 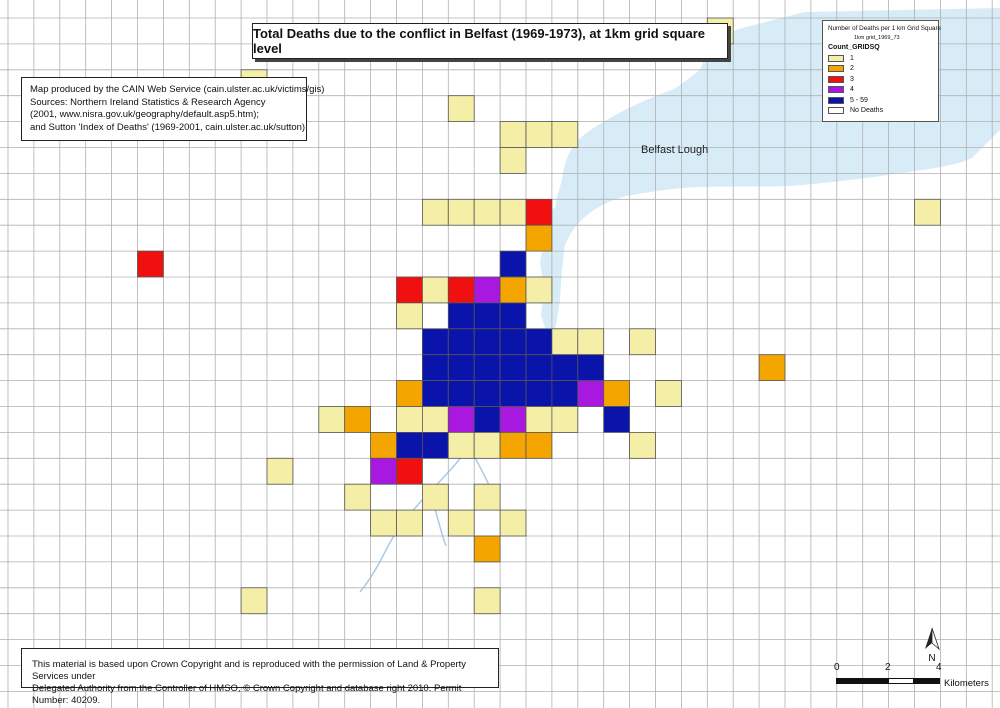 I want to click on north-label: N, so click(x=931, y=658).